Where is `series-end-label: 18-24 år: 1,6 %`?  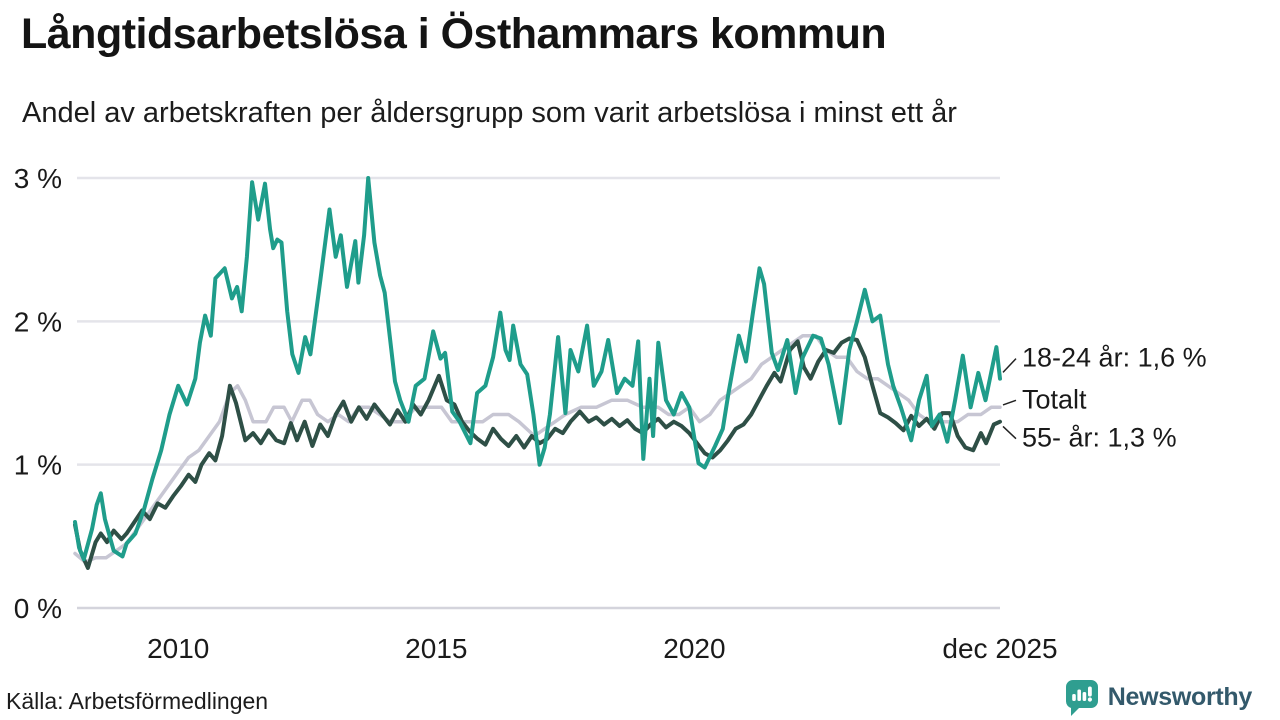 series-end-label: 18-24 år: 1,6 % is located at coordinates (1114, 358).